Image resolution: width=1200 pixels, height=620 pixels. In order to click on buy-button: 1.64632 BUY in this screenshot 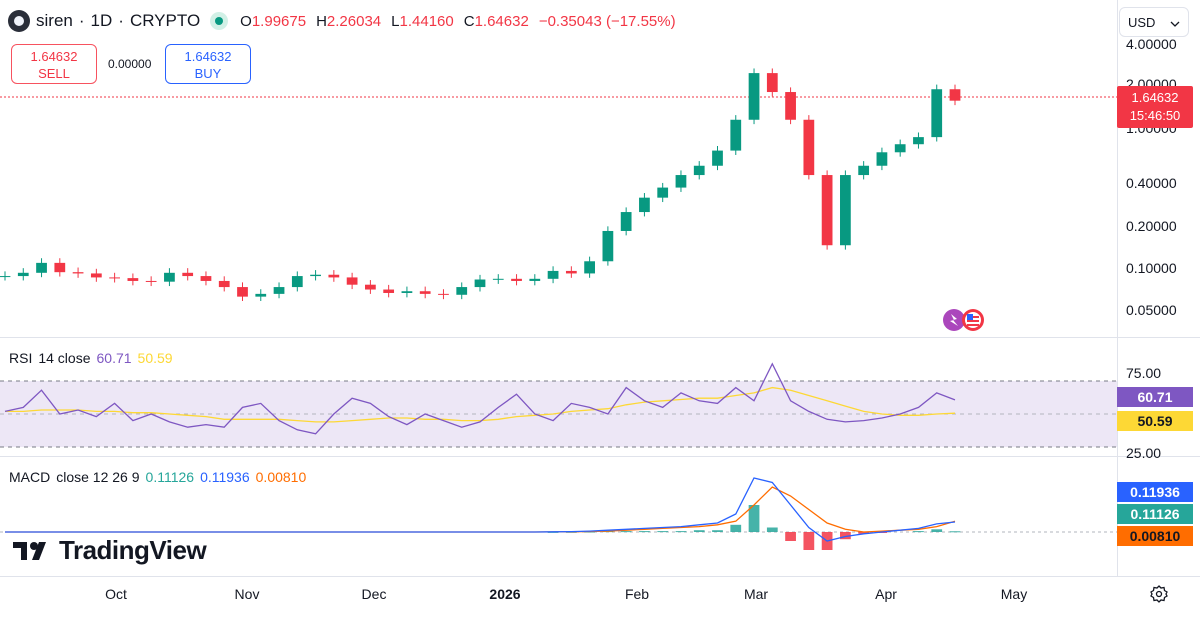, I will do `click(208, 64)`.